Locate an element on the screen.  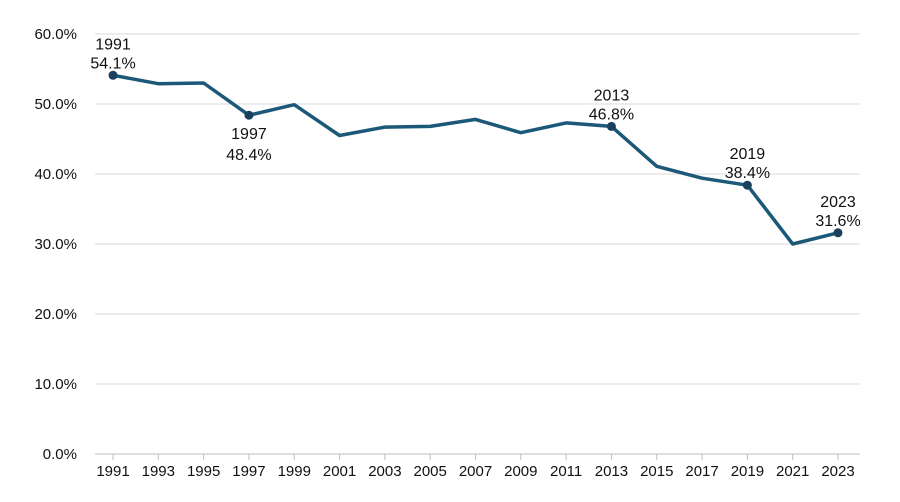
x-tick-label: 1997 is located at coordinates (248, 471).